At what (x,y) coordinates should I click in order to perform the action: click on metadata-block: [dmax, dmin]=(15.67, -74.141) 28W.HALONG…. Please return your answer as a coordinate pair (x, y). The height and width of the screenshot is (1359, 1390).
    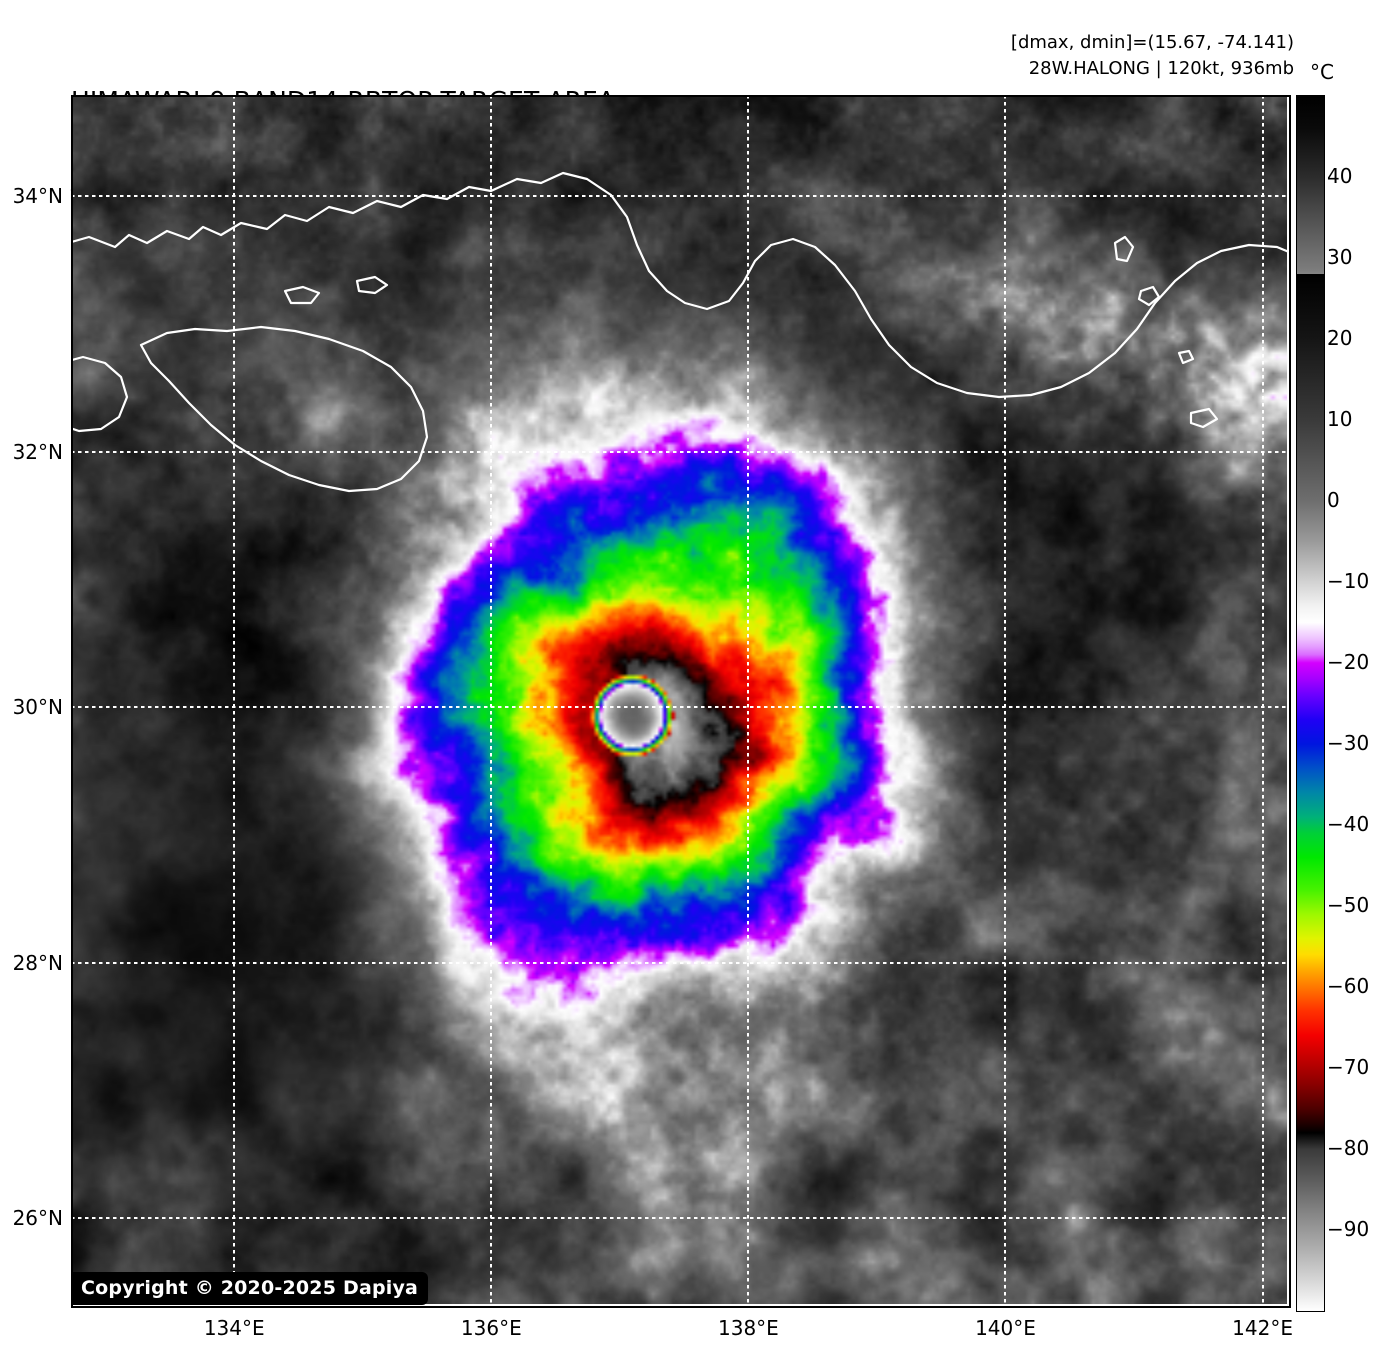
    Looking at the image, I should click on (1152, 56).